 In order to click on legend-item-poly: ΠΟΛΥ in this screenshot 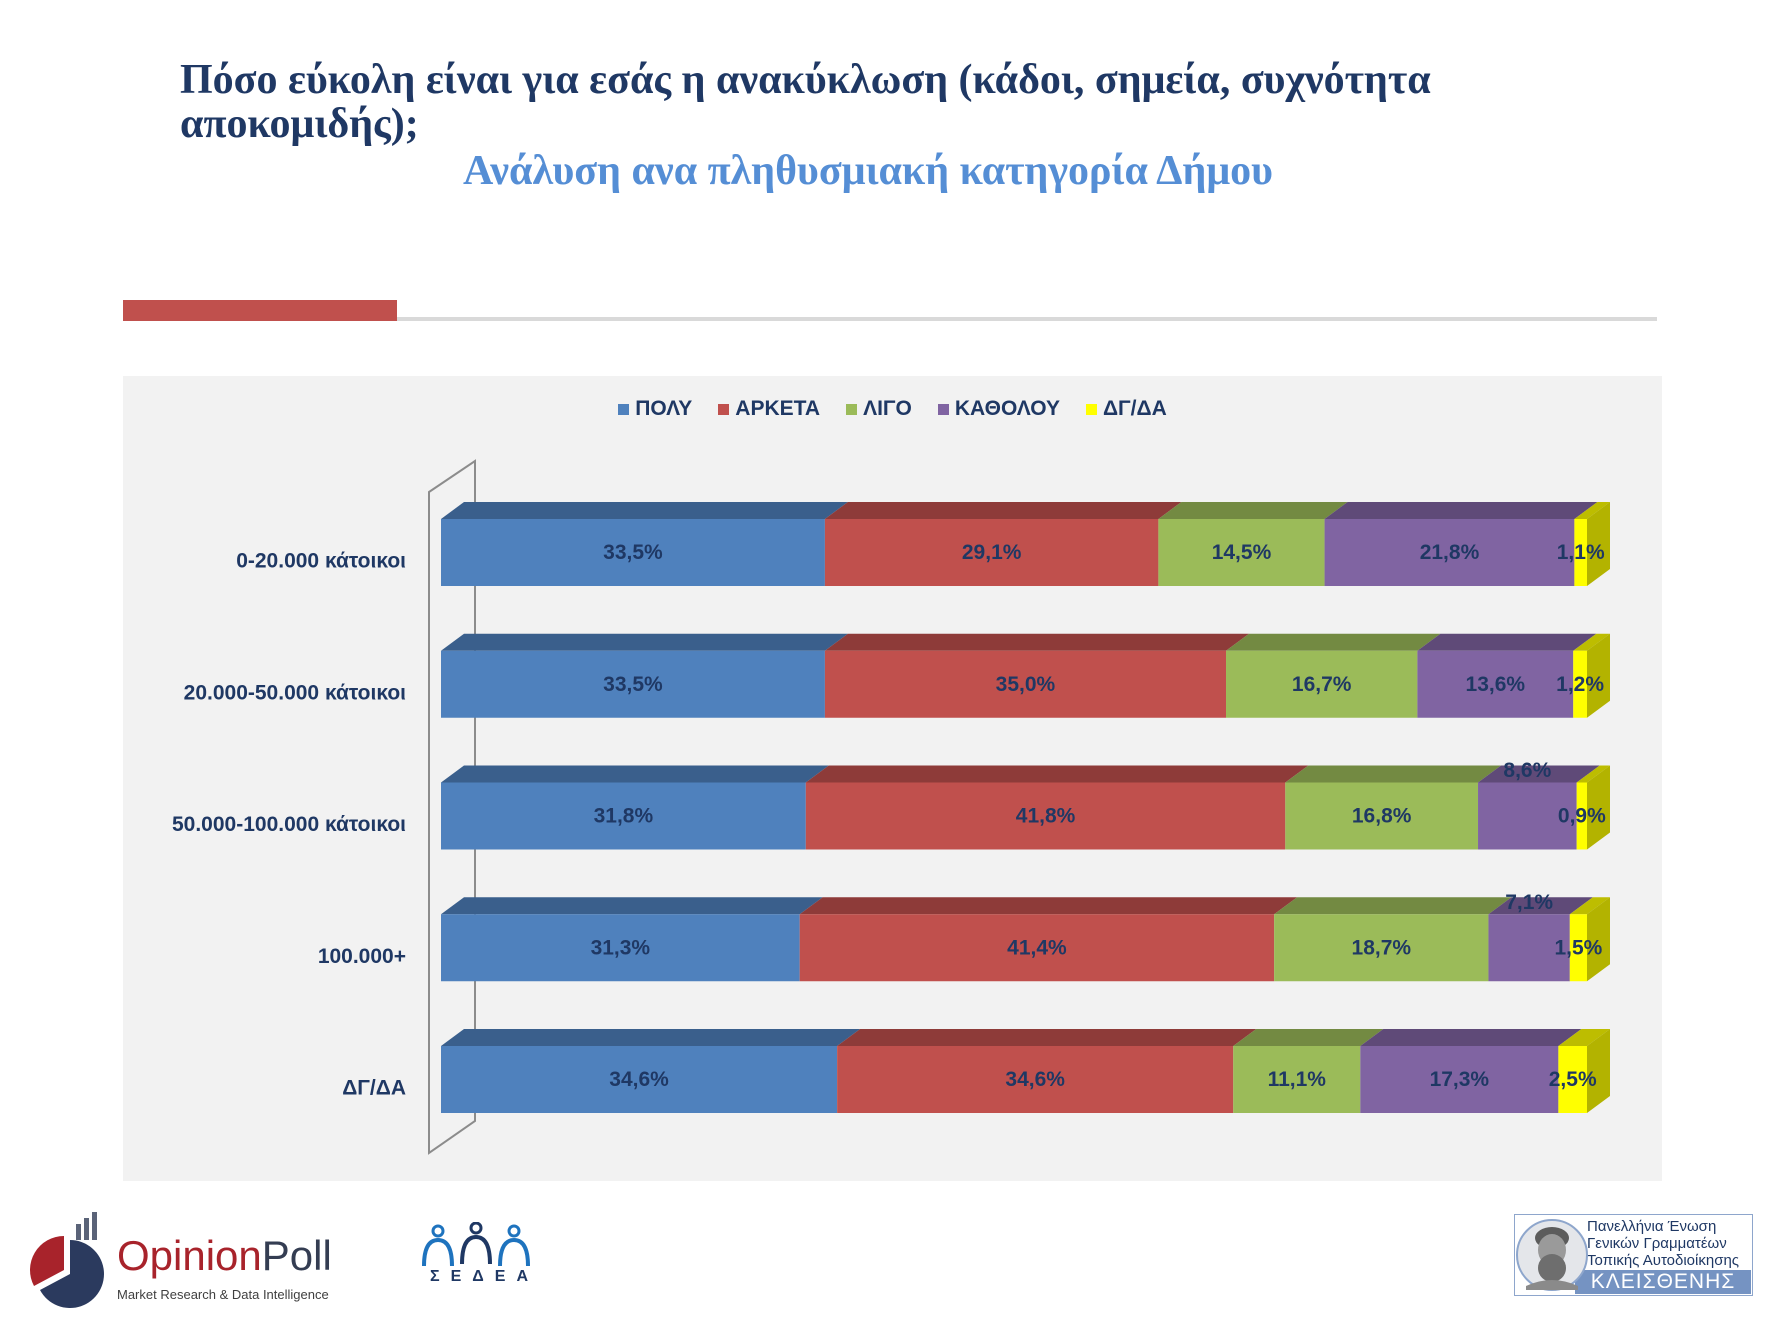, I will do `click(655, 409)`.